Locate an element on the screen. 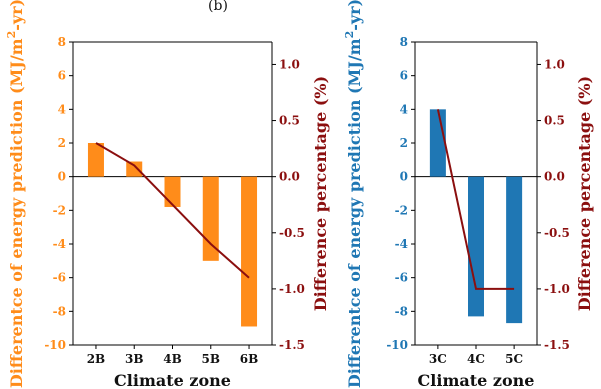 The image size is (601, 389). bar-3C is located at coordinates (437, 143).